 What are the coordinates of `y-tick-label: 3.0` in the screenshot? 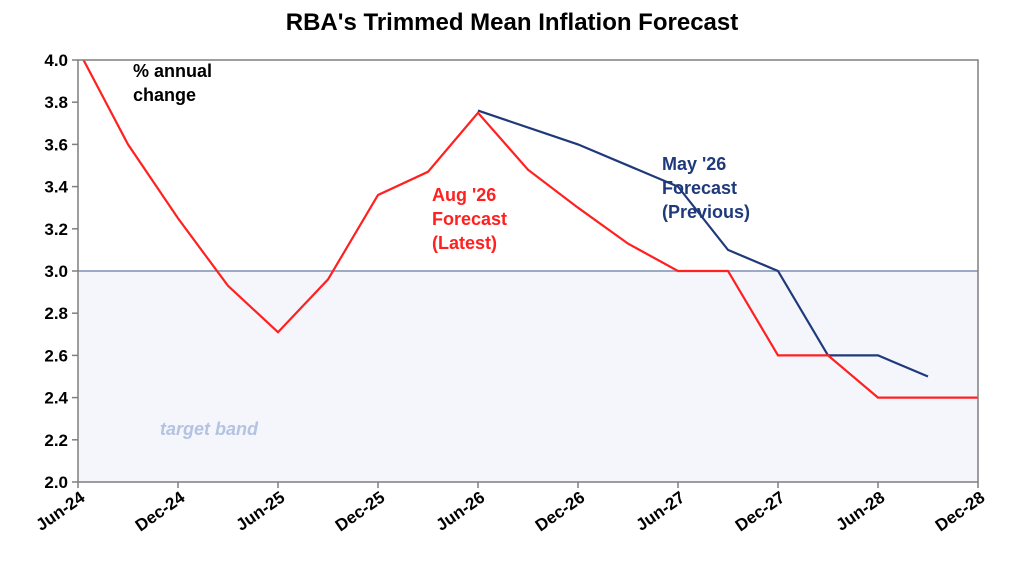 It's located at (56, 271).